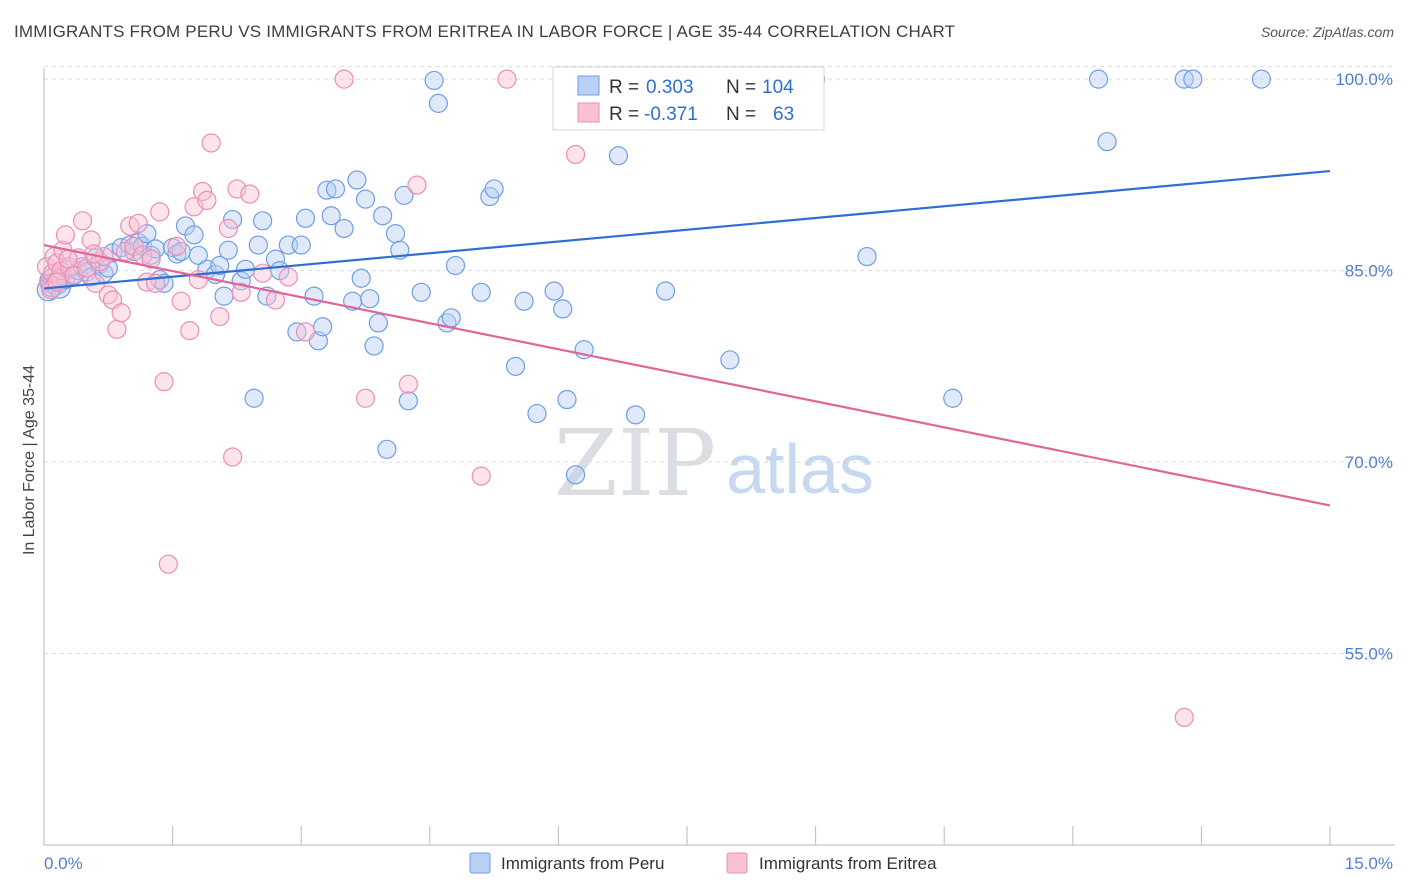 This screenshot has width=1406, height=892. What do you see at coordinates (588, 85) in the screenshot?
I see `legend-swatch-peru` at bounding box center [588, 85].